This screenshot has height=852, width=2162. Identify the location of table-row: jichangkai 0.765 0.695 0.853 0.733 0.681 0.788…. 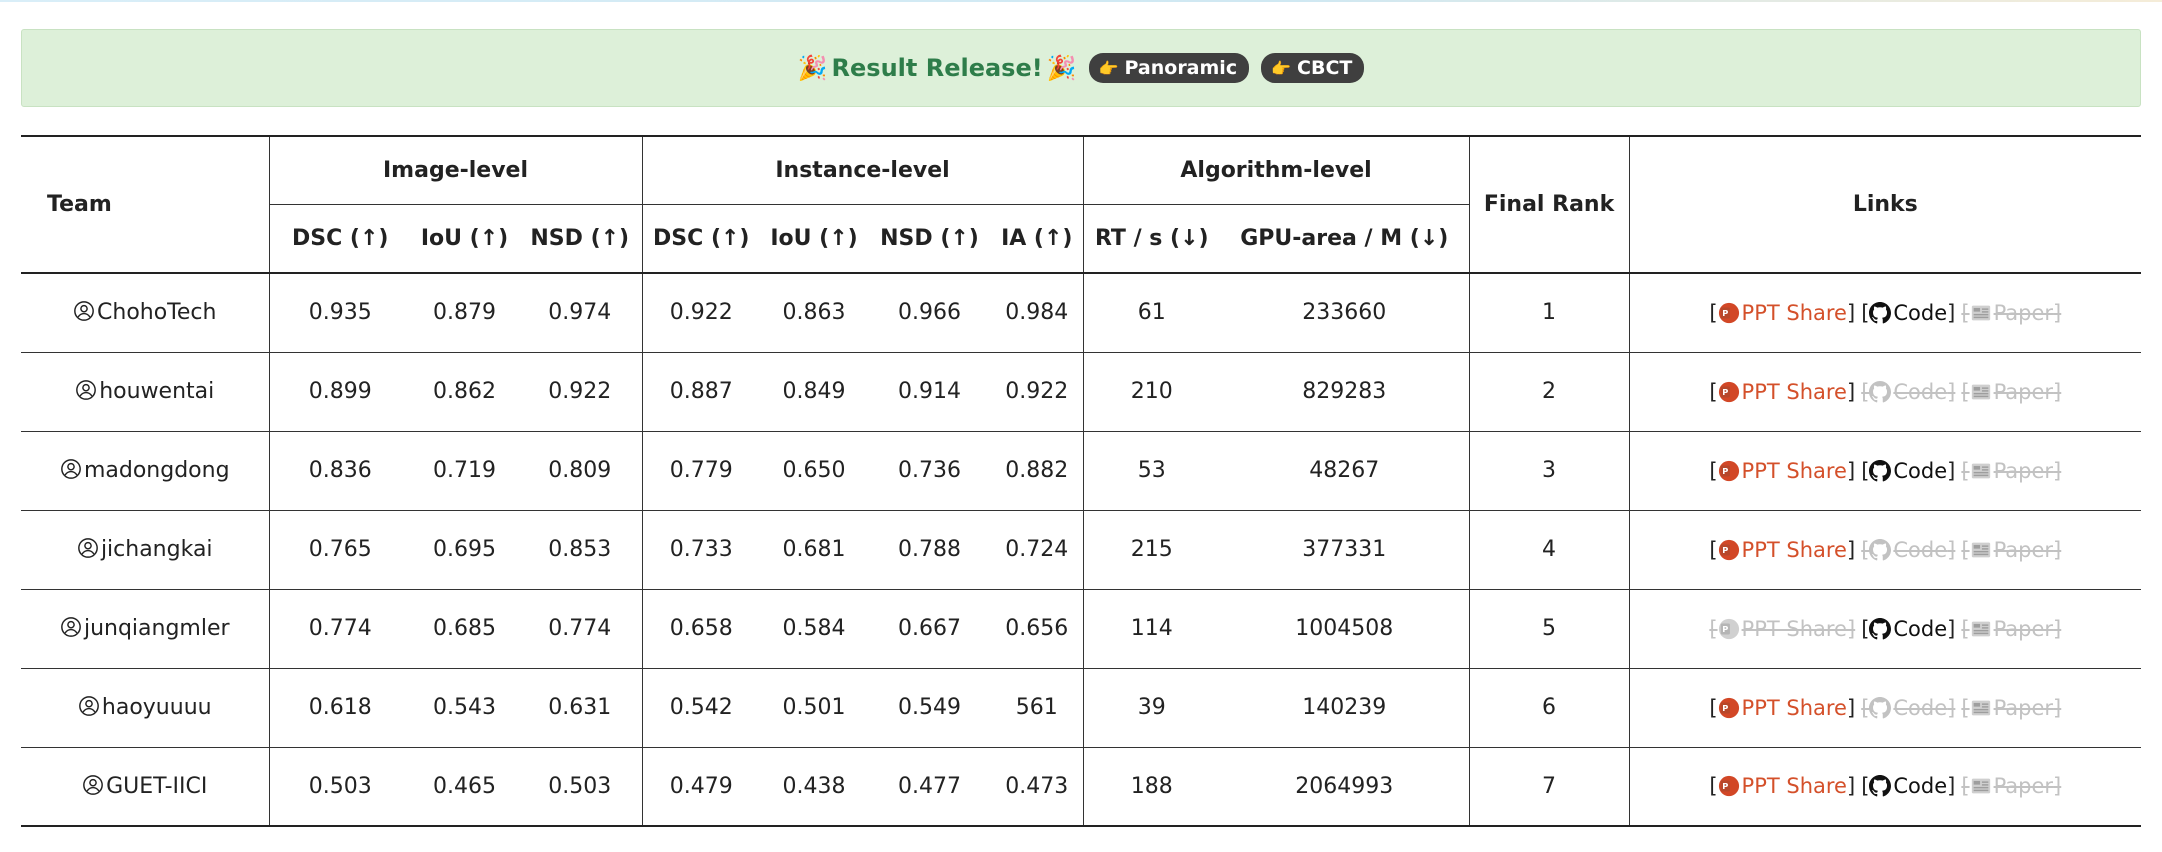
(1081, 549).